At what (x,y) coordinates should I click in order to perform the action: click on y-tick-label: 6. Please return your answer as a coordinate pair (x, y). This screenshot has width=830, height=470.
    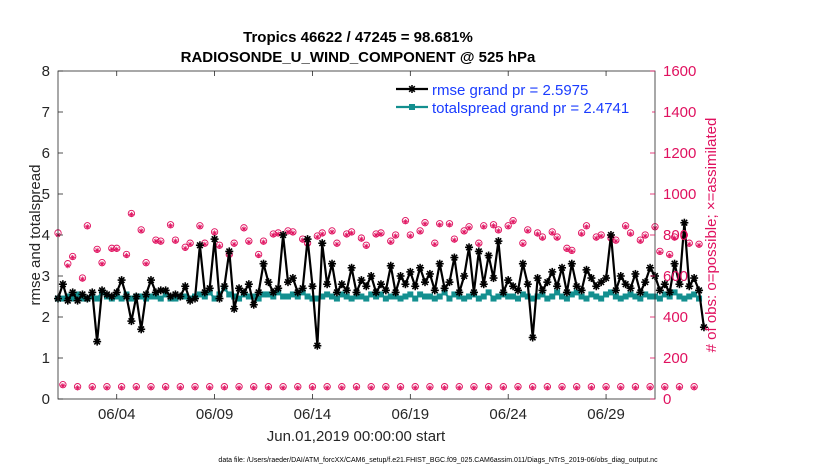
    Looking at the image, I should click on (46, 153).